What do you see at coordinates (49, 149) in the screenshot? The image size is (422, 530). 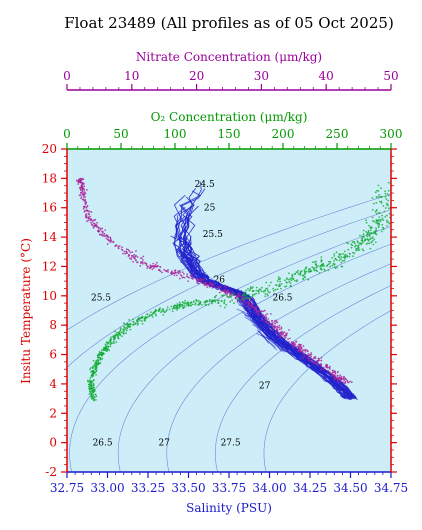 I see `temperature-tick-label: 20` at bounding box center [49, 149].